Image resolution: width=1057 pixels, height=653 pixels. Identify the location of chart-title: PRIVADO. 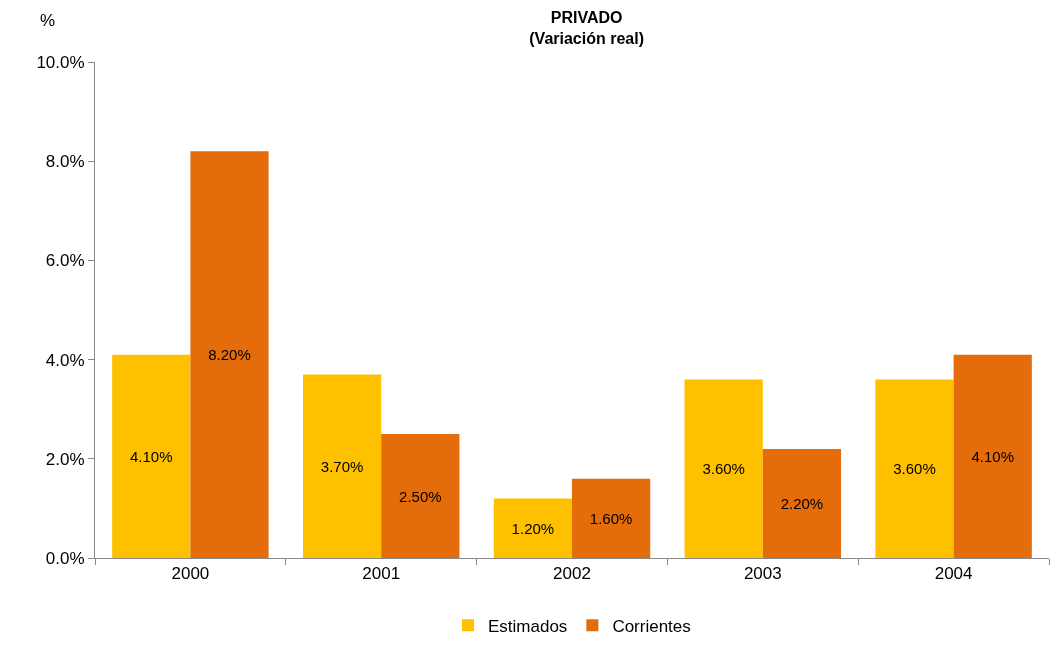
(586, 17).